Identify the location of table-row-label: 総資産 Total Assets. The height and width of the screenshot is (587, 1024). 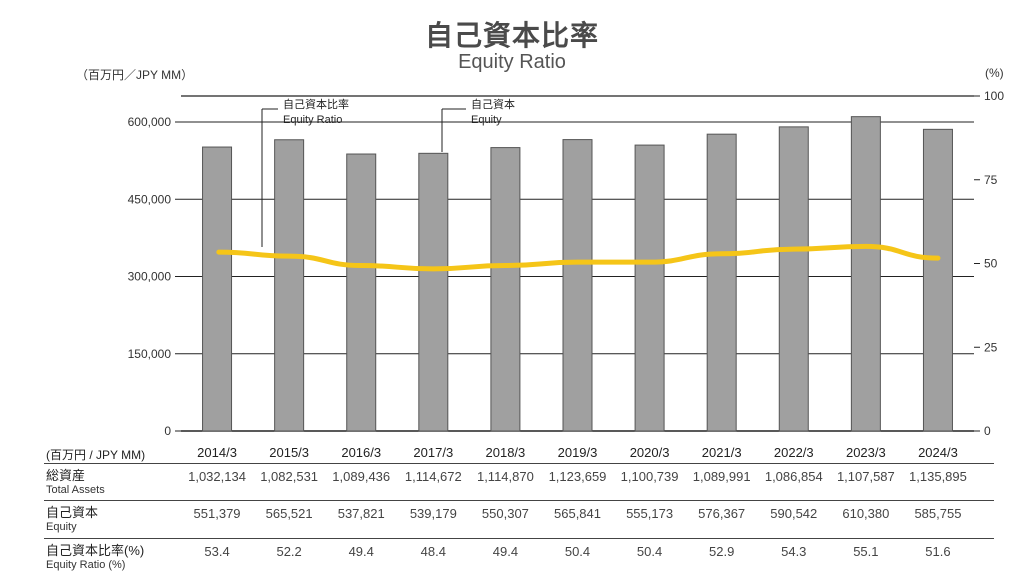
(75, 483).